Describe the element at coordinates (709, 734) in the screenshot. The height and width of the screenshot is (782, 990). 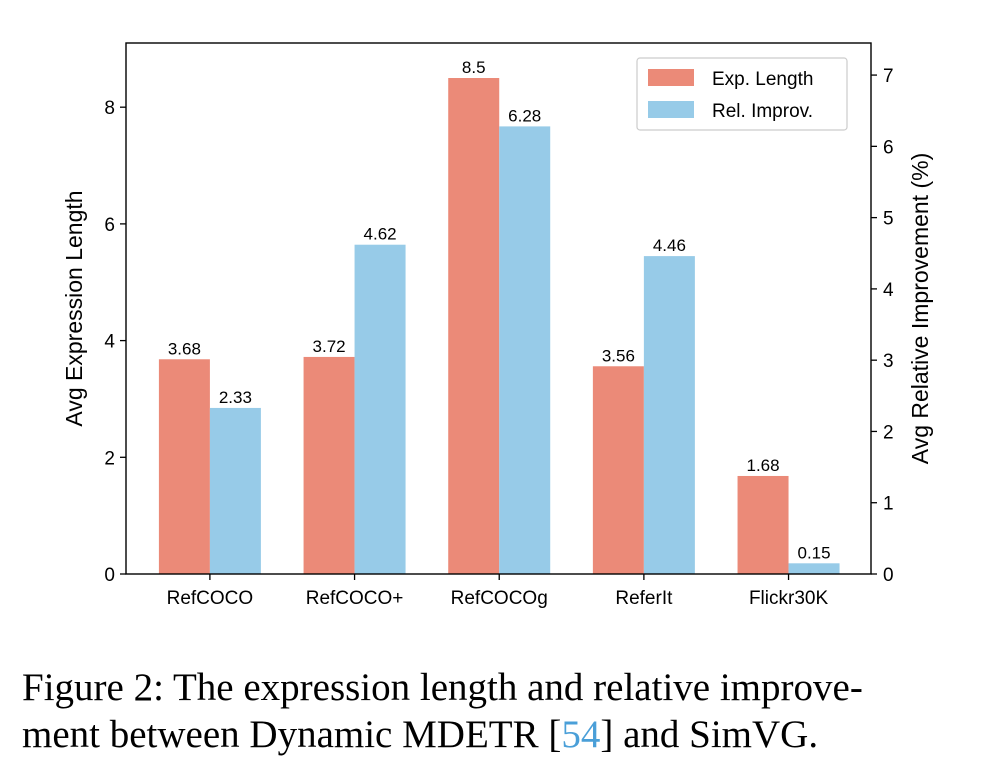
I see `caption-line-2-end: ] and SimVG.` at that location.